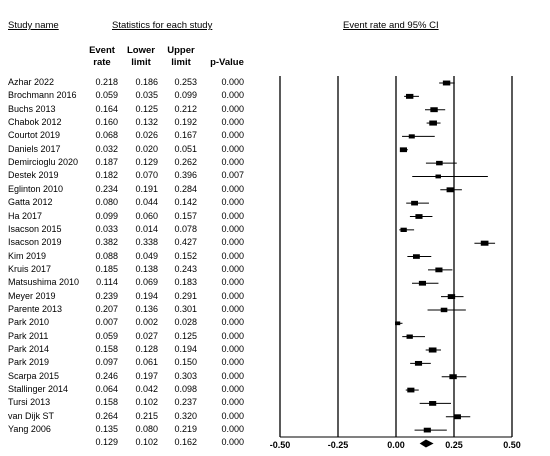 The width and height of the screenshot is (550, 456). What do you see at coordinates (130, 95) in the screenshot?
I see `study-1-row: Brochmann 2016 0.059 0.035 0.099 0.000` at bounding box center [130, 95].